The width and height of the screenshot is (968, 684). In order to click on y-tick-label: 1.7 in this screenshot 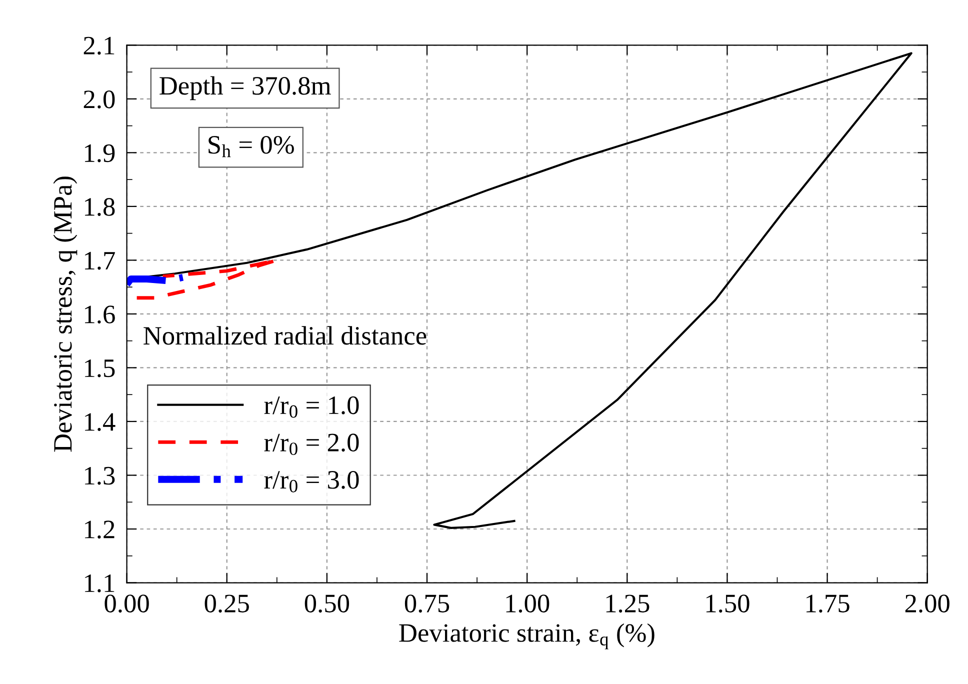, I will do `click(100, 261)`.